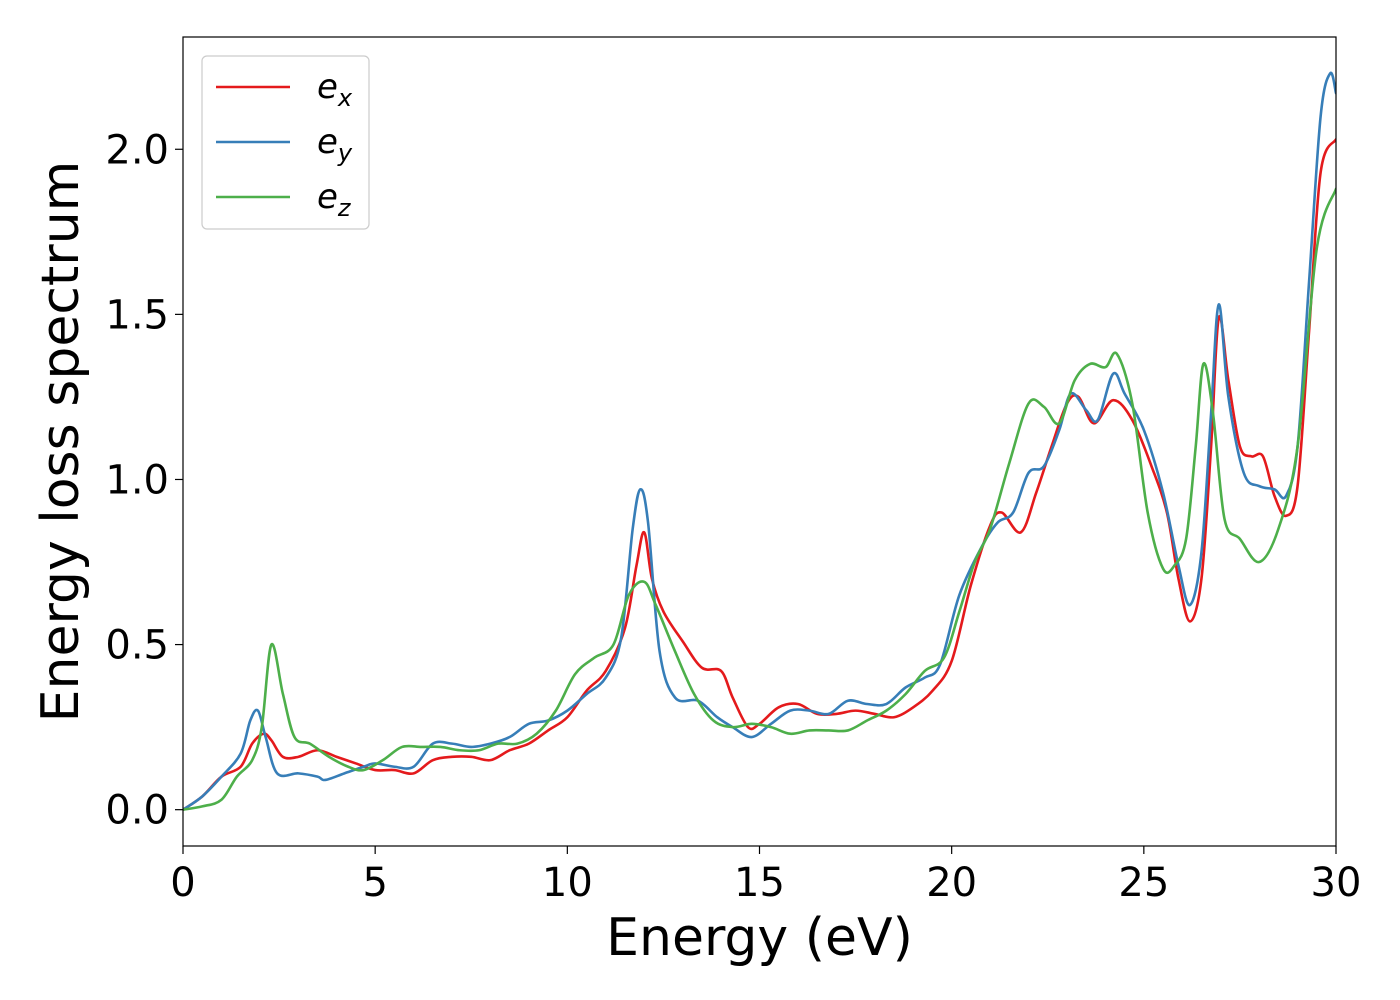 The height and width of the screenshot is (1000, 1400). What do you see at coordinates (137, 480) in the screenshot?
I see `y-tick-label: 1.0` at bounding box center [137, 480].